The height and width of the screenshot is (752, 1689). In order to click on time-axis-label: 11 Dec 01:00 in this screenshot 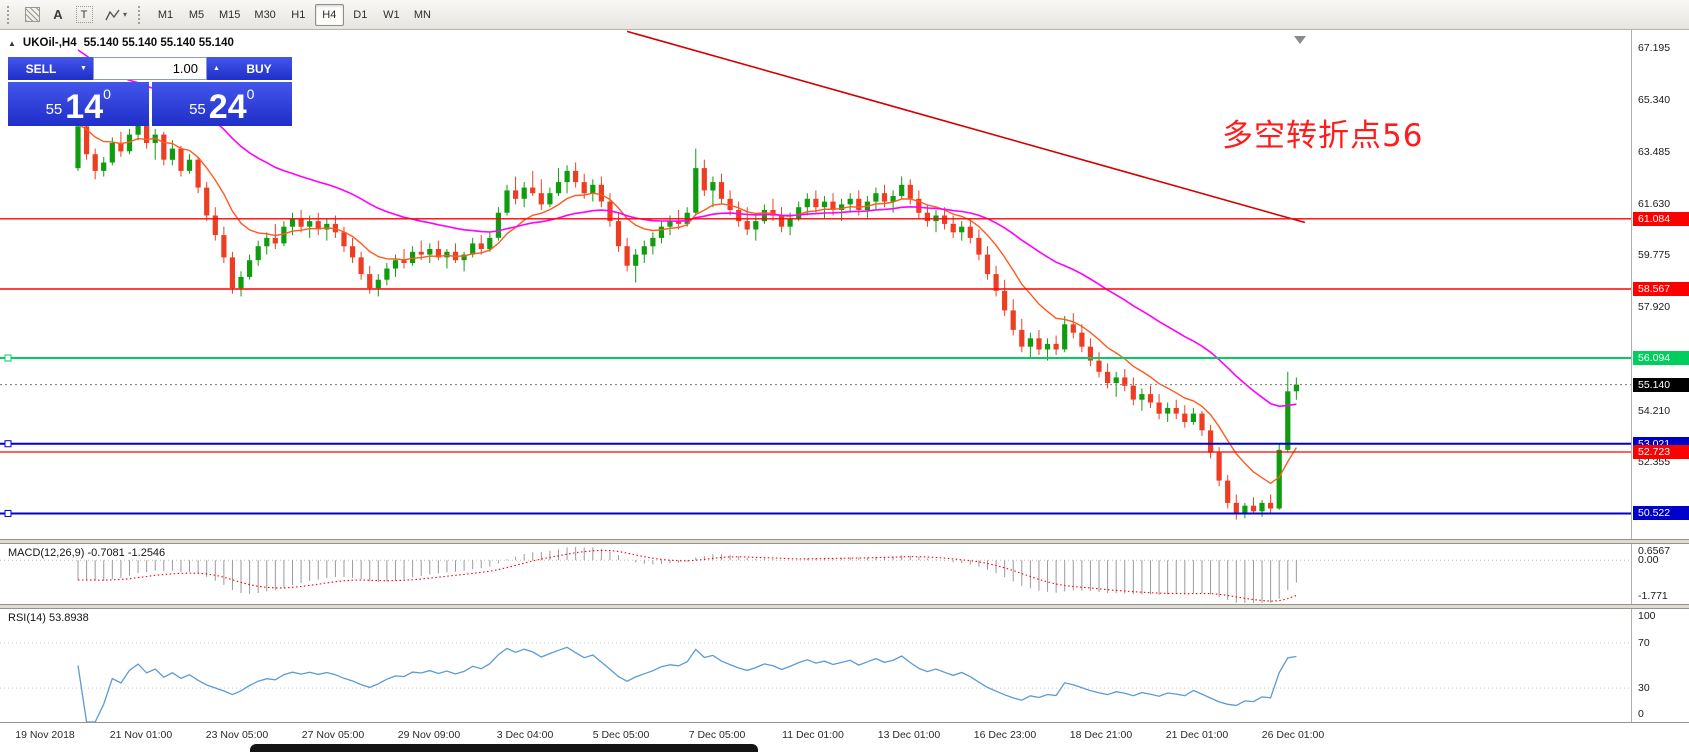, I will do `click(813, 735)`.